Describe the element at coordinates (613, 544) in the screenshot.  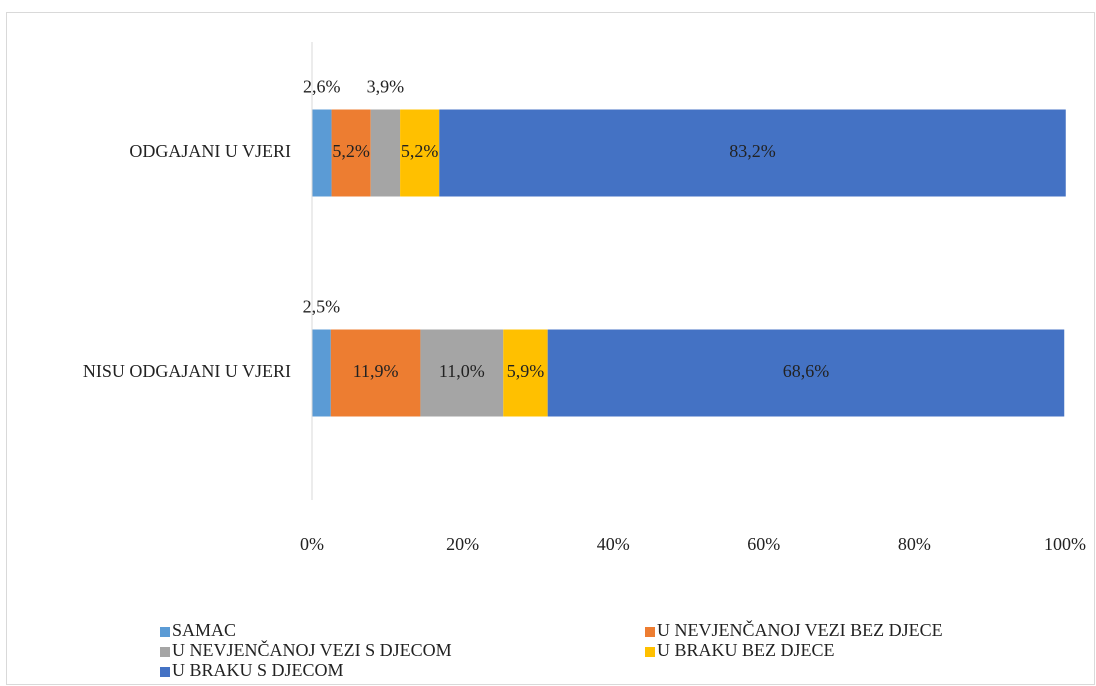
I see `x-tick-label: 40%` at that location.